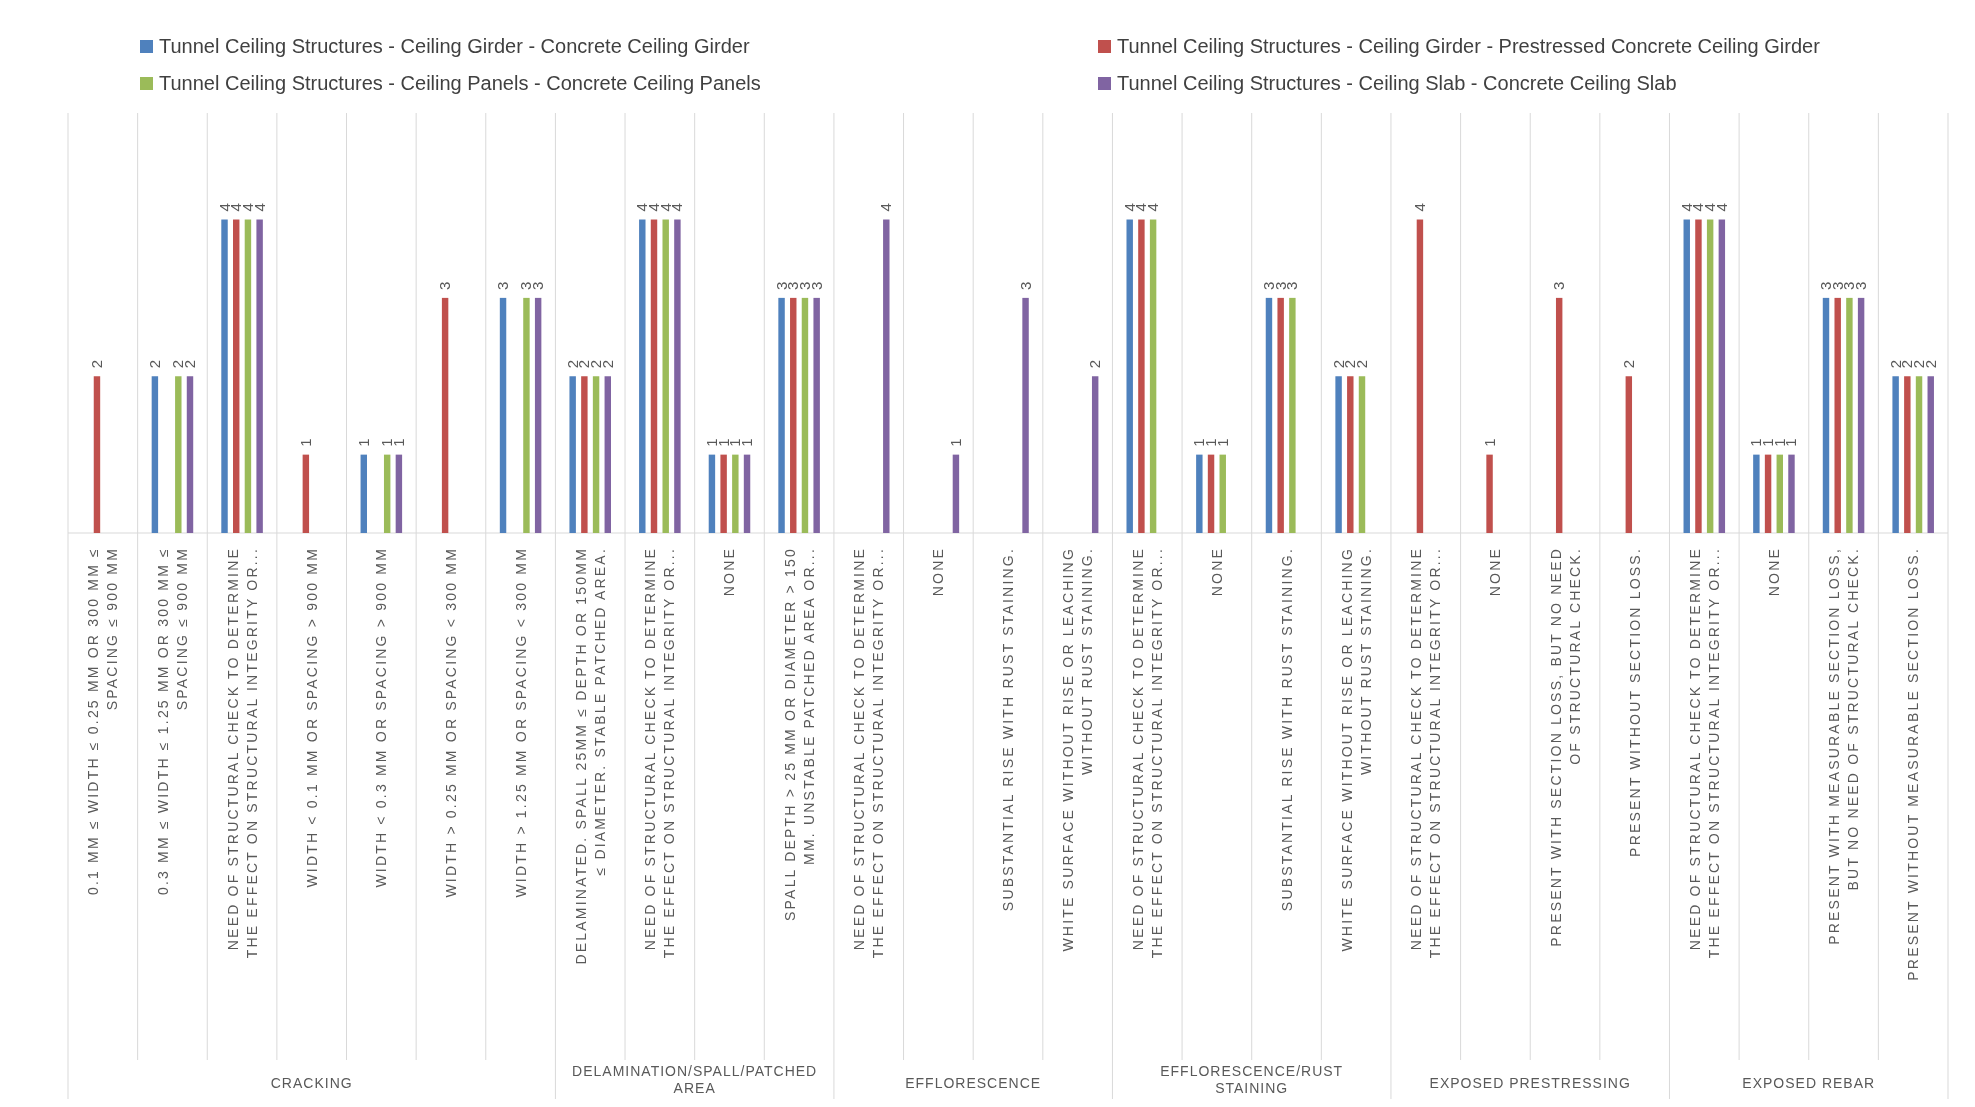 The width and height of the screenshot is (1975, 1107). I want to click on data-label: 4, so click(1419, 207).